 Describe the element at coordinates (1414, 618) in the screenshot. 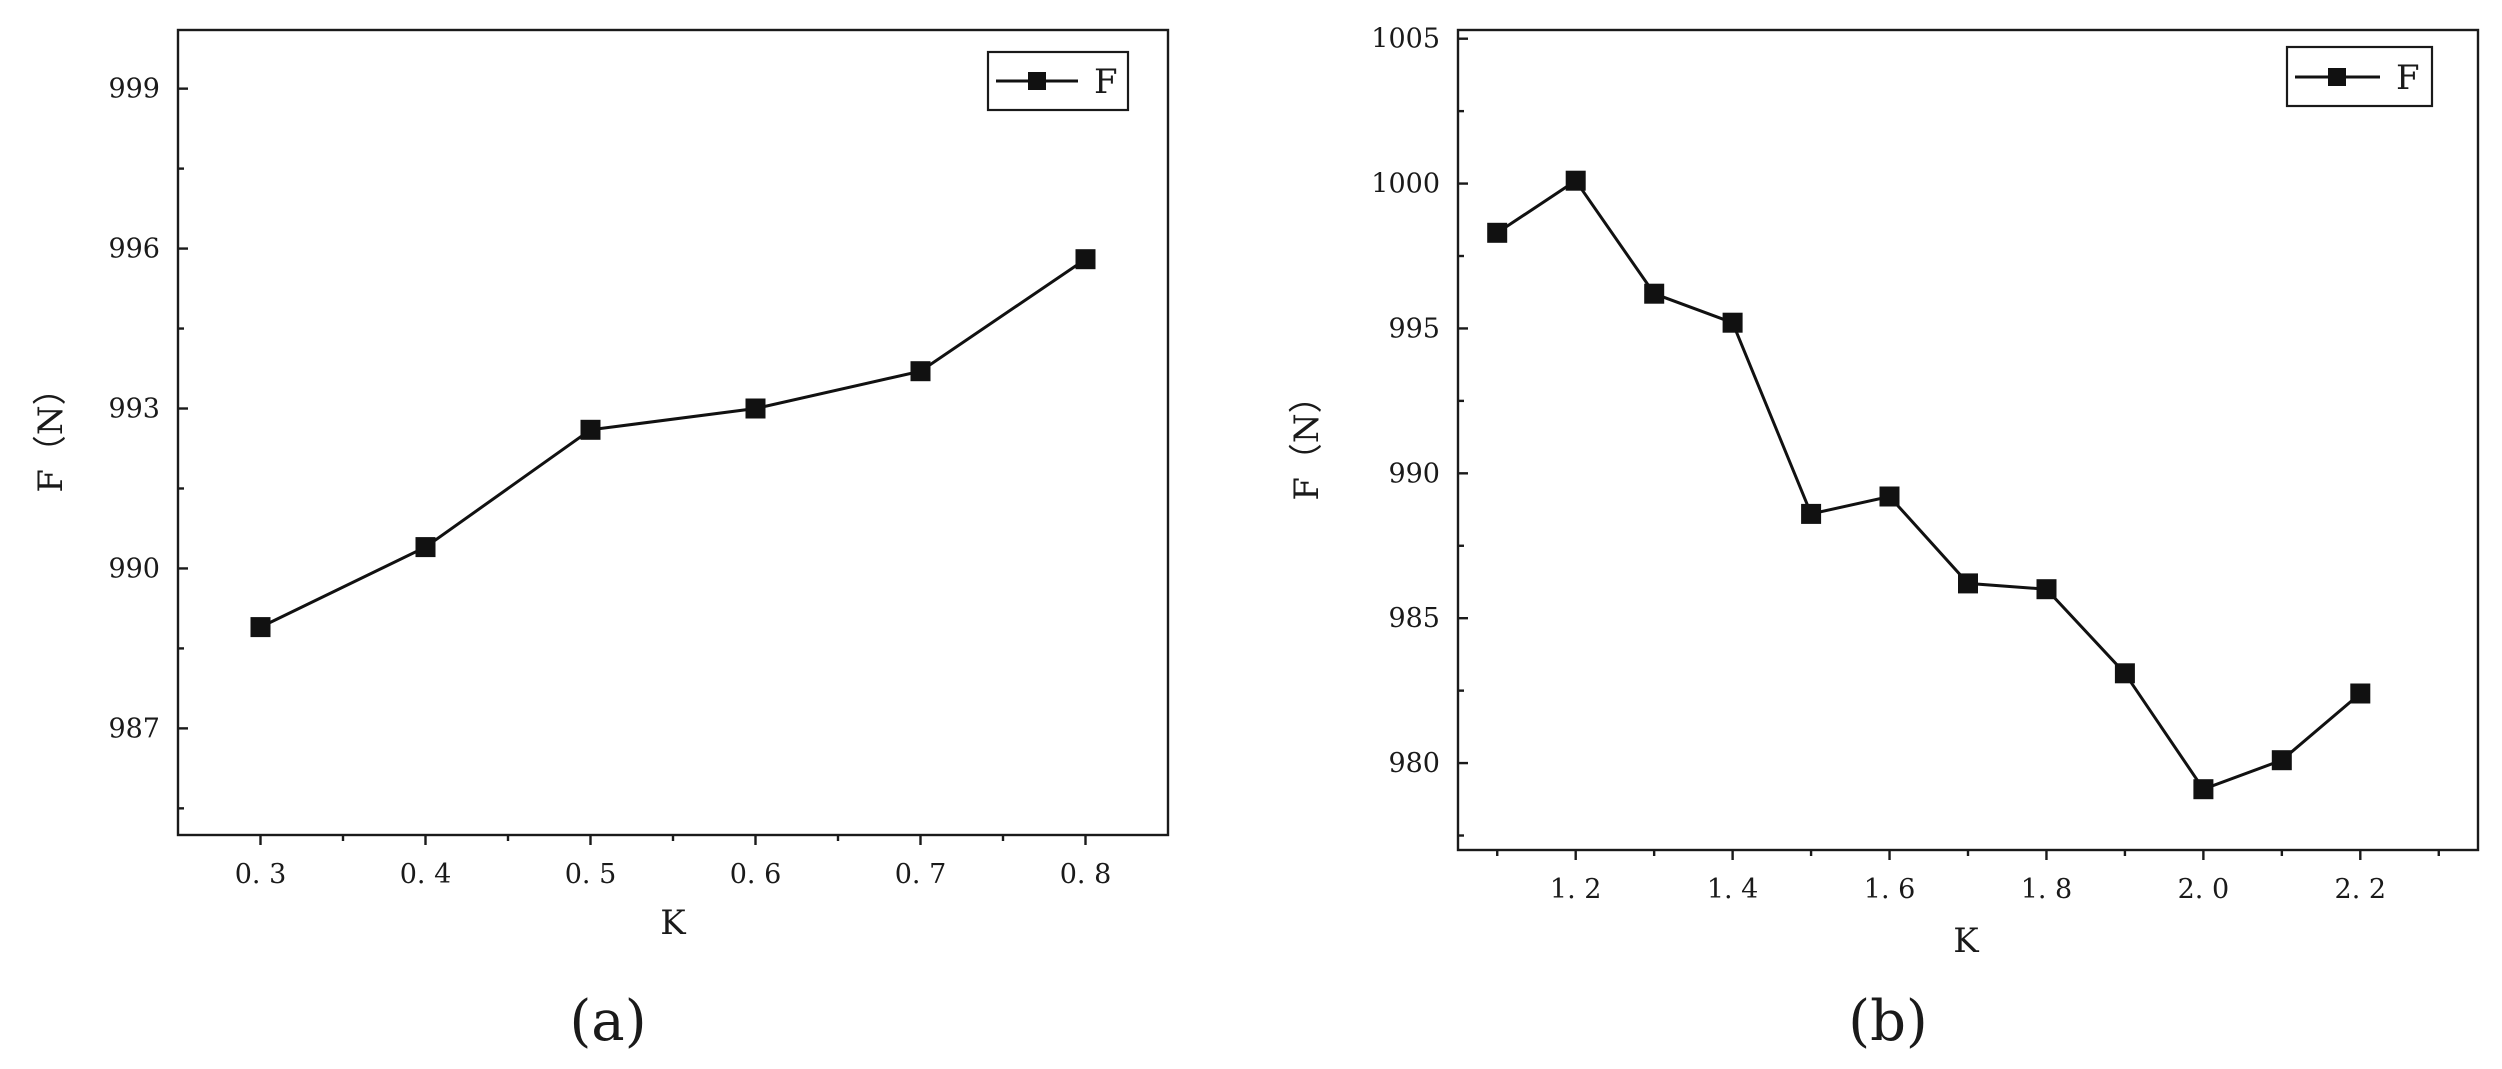

I see `y-tick-label-b: 985` at that location.